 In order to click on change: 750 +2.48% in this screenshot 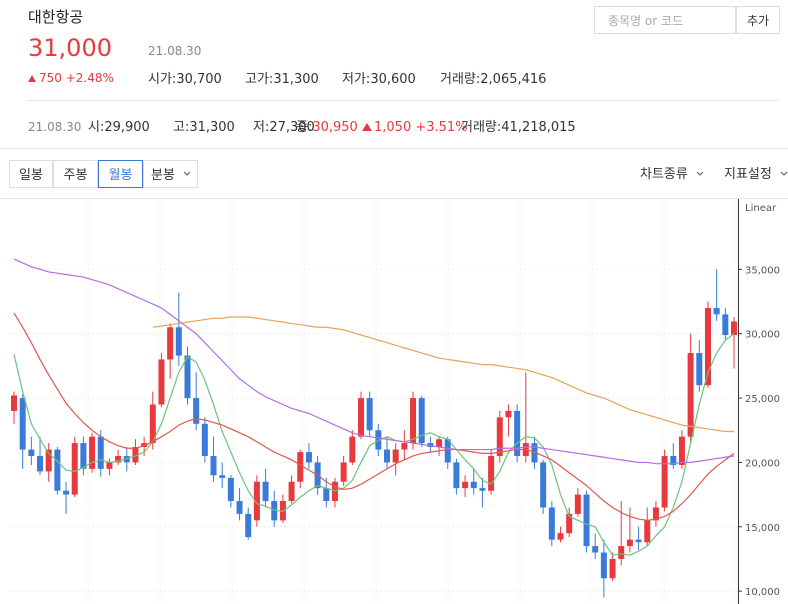, I will do `click(76, 78)`.